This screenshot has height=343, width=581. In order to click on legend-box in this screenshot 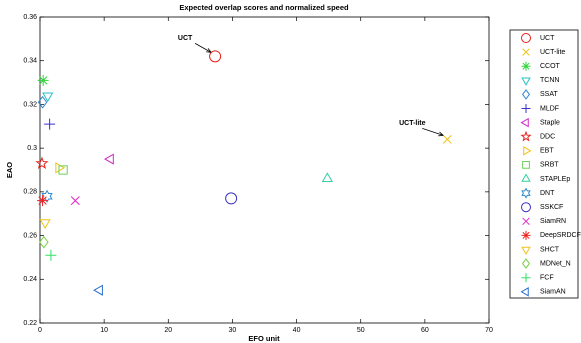, I will do `click(544, 164)`.